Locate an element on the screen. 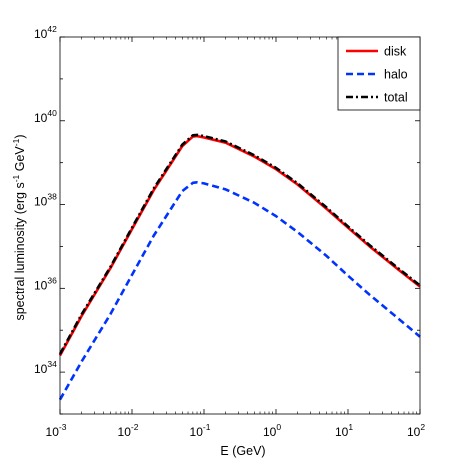  legend: disk halo total is located at coordinates (379, 73).